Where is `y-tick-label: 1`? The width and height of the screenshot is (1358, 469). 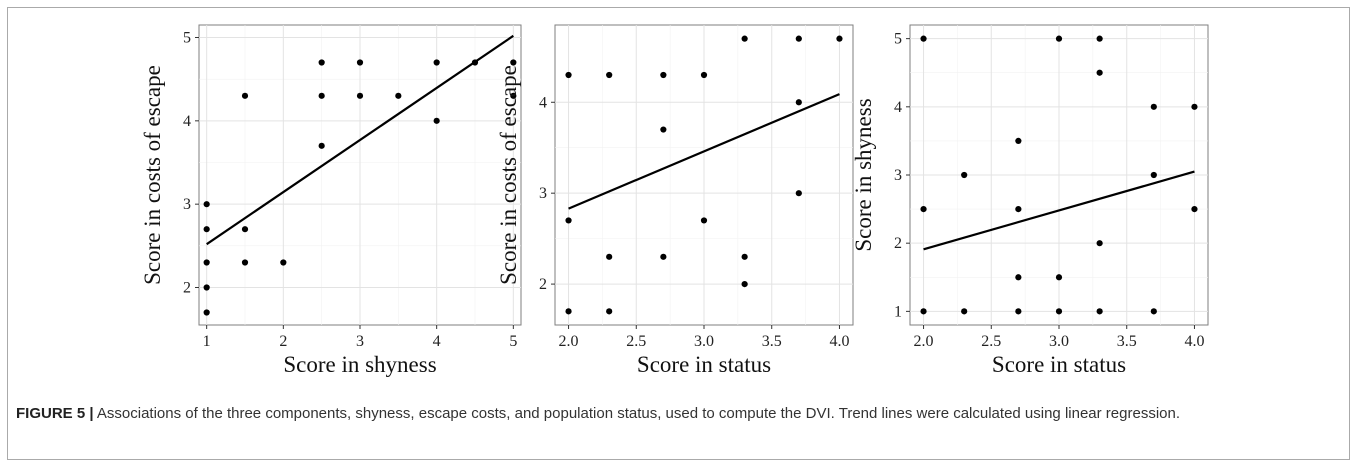
y-tick-label: 1 is located at coordinates (898, 311).